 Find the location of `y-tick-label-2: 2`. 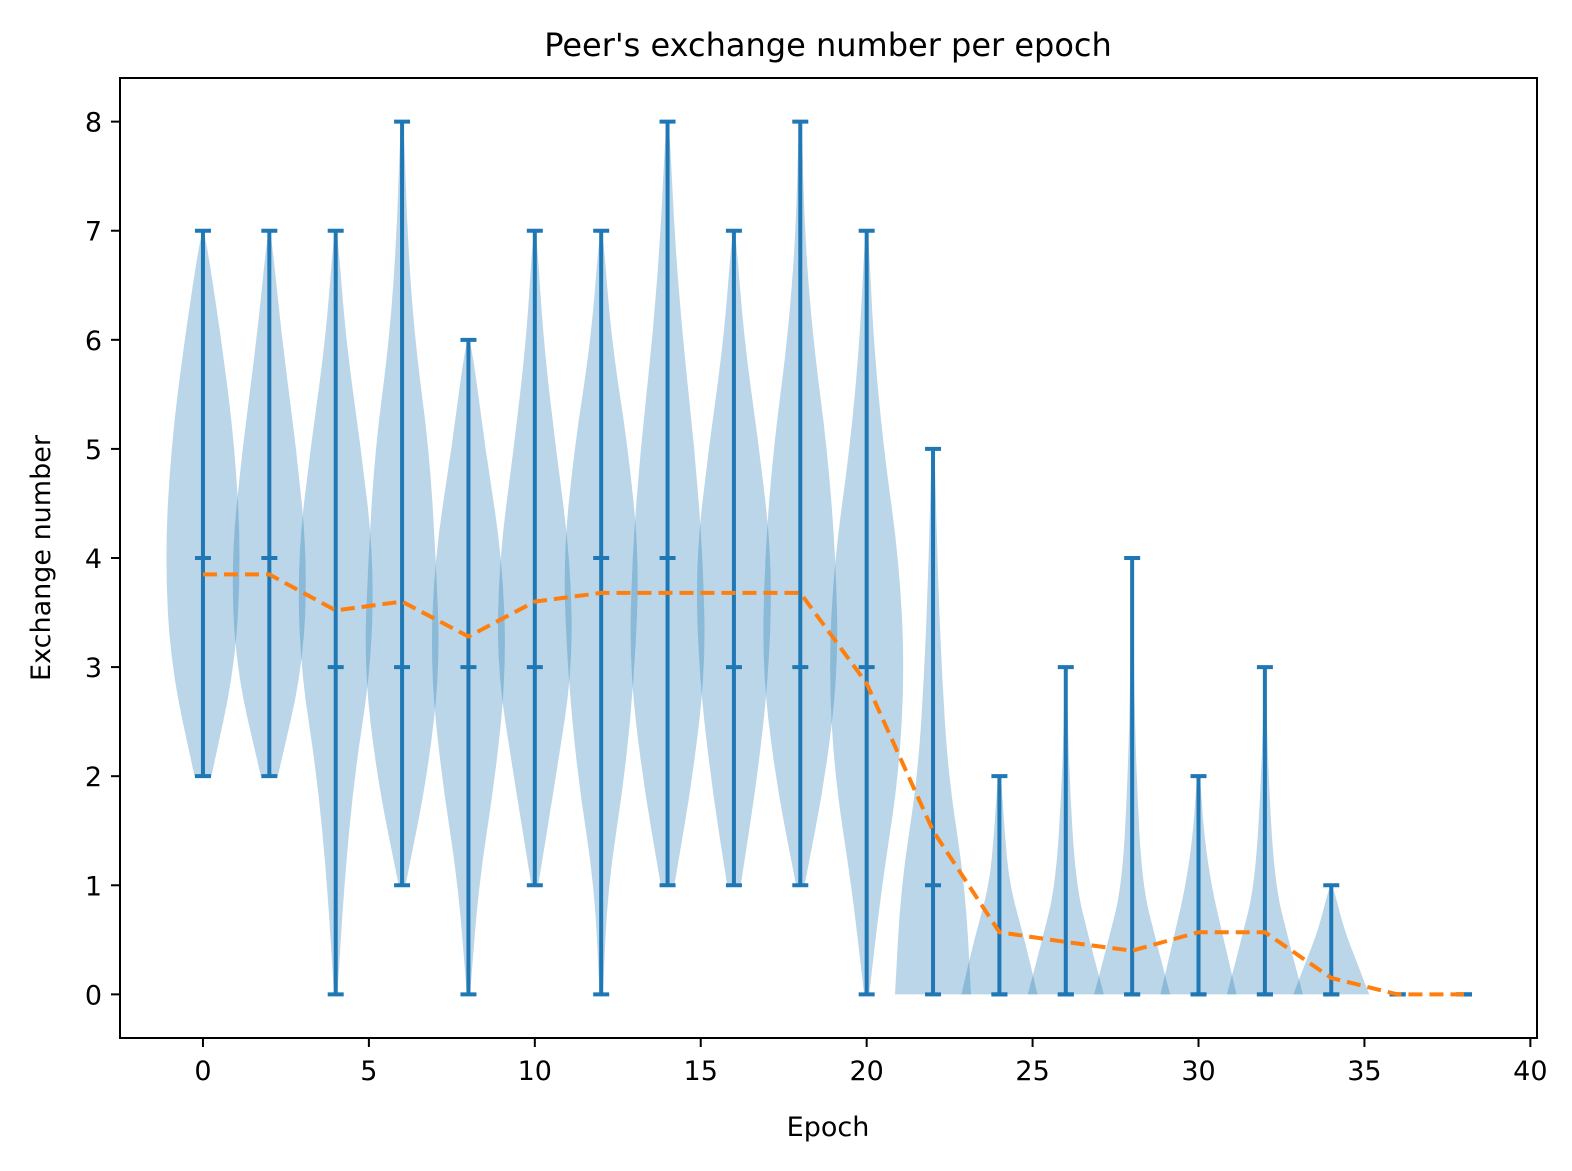

y-tick-label-2: 2 is located at coordinates (93, 777).